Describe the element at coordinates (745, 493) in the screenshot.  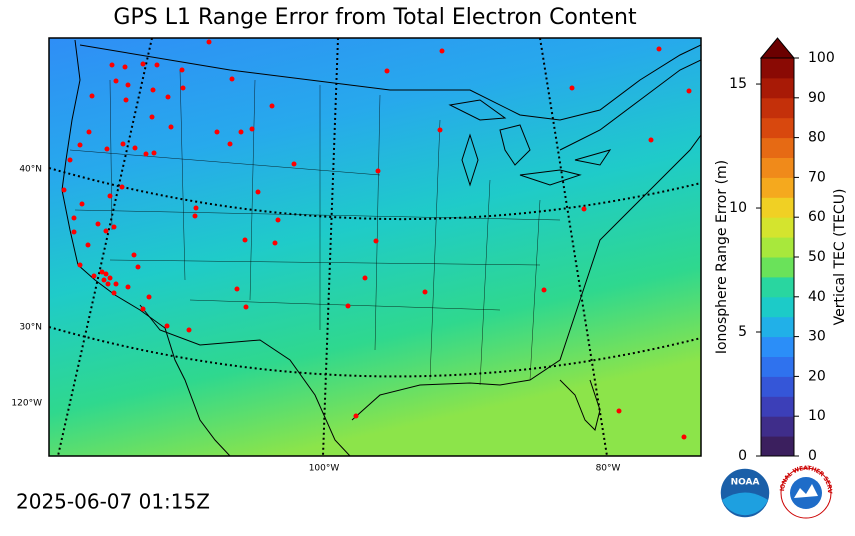
I see `noaa-logo: NOAA` at that location.